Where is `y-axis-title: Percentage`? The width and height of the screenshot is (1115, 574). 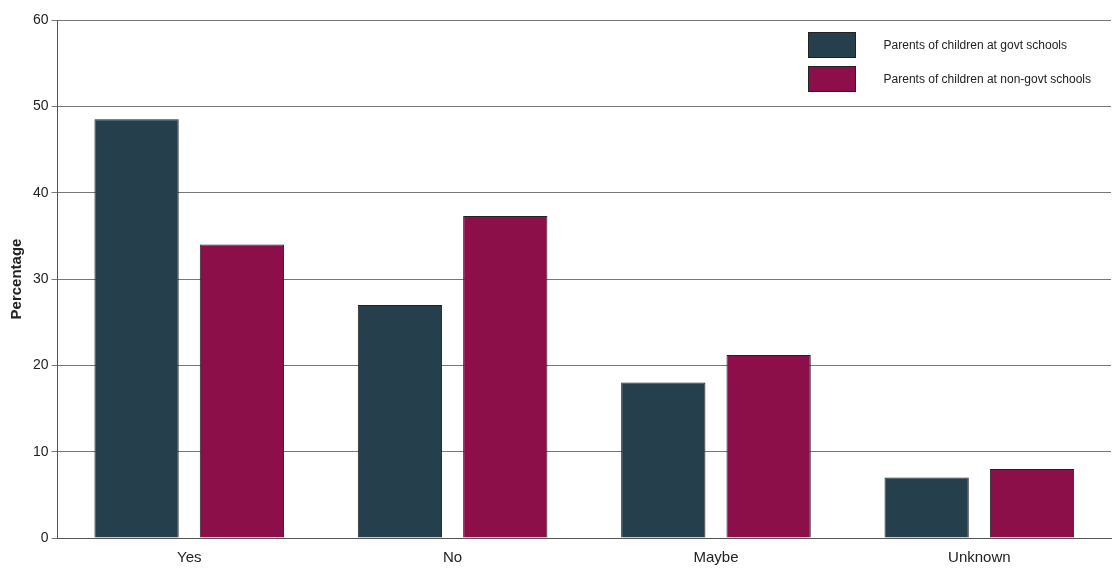 y-axis-title: Percentage is located at coordinates (16, 279).